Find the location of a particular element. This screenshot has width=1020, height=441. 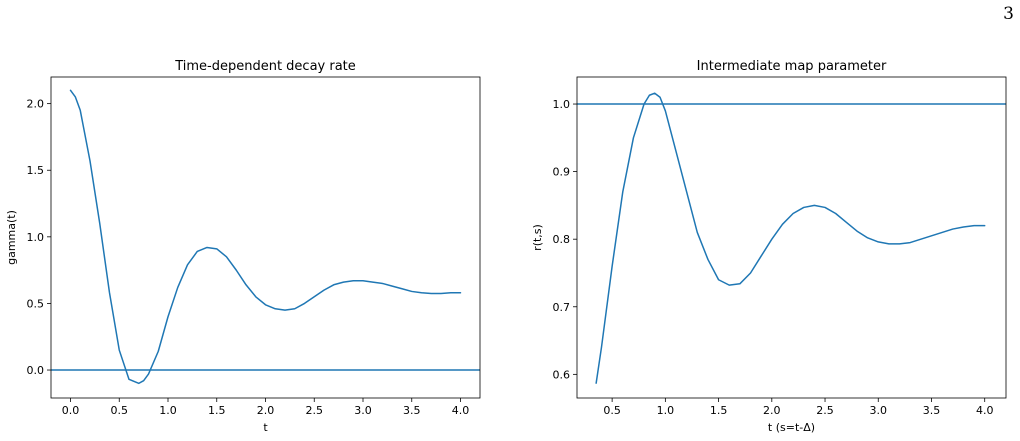

chart-2-x-tick-label: 0.5 is located at coordinates (612, 410).